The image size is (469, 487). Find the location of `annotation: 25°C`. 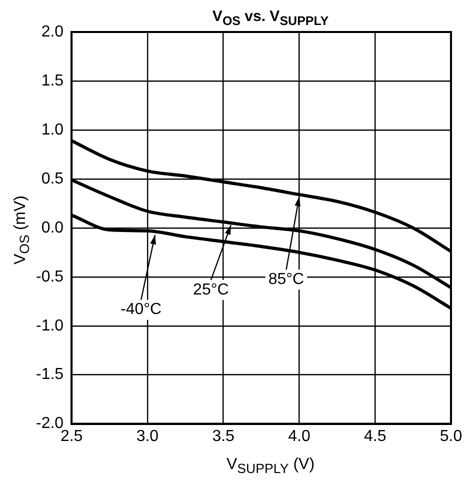

annotation: 25°C is located at coordinates (211, 289).